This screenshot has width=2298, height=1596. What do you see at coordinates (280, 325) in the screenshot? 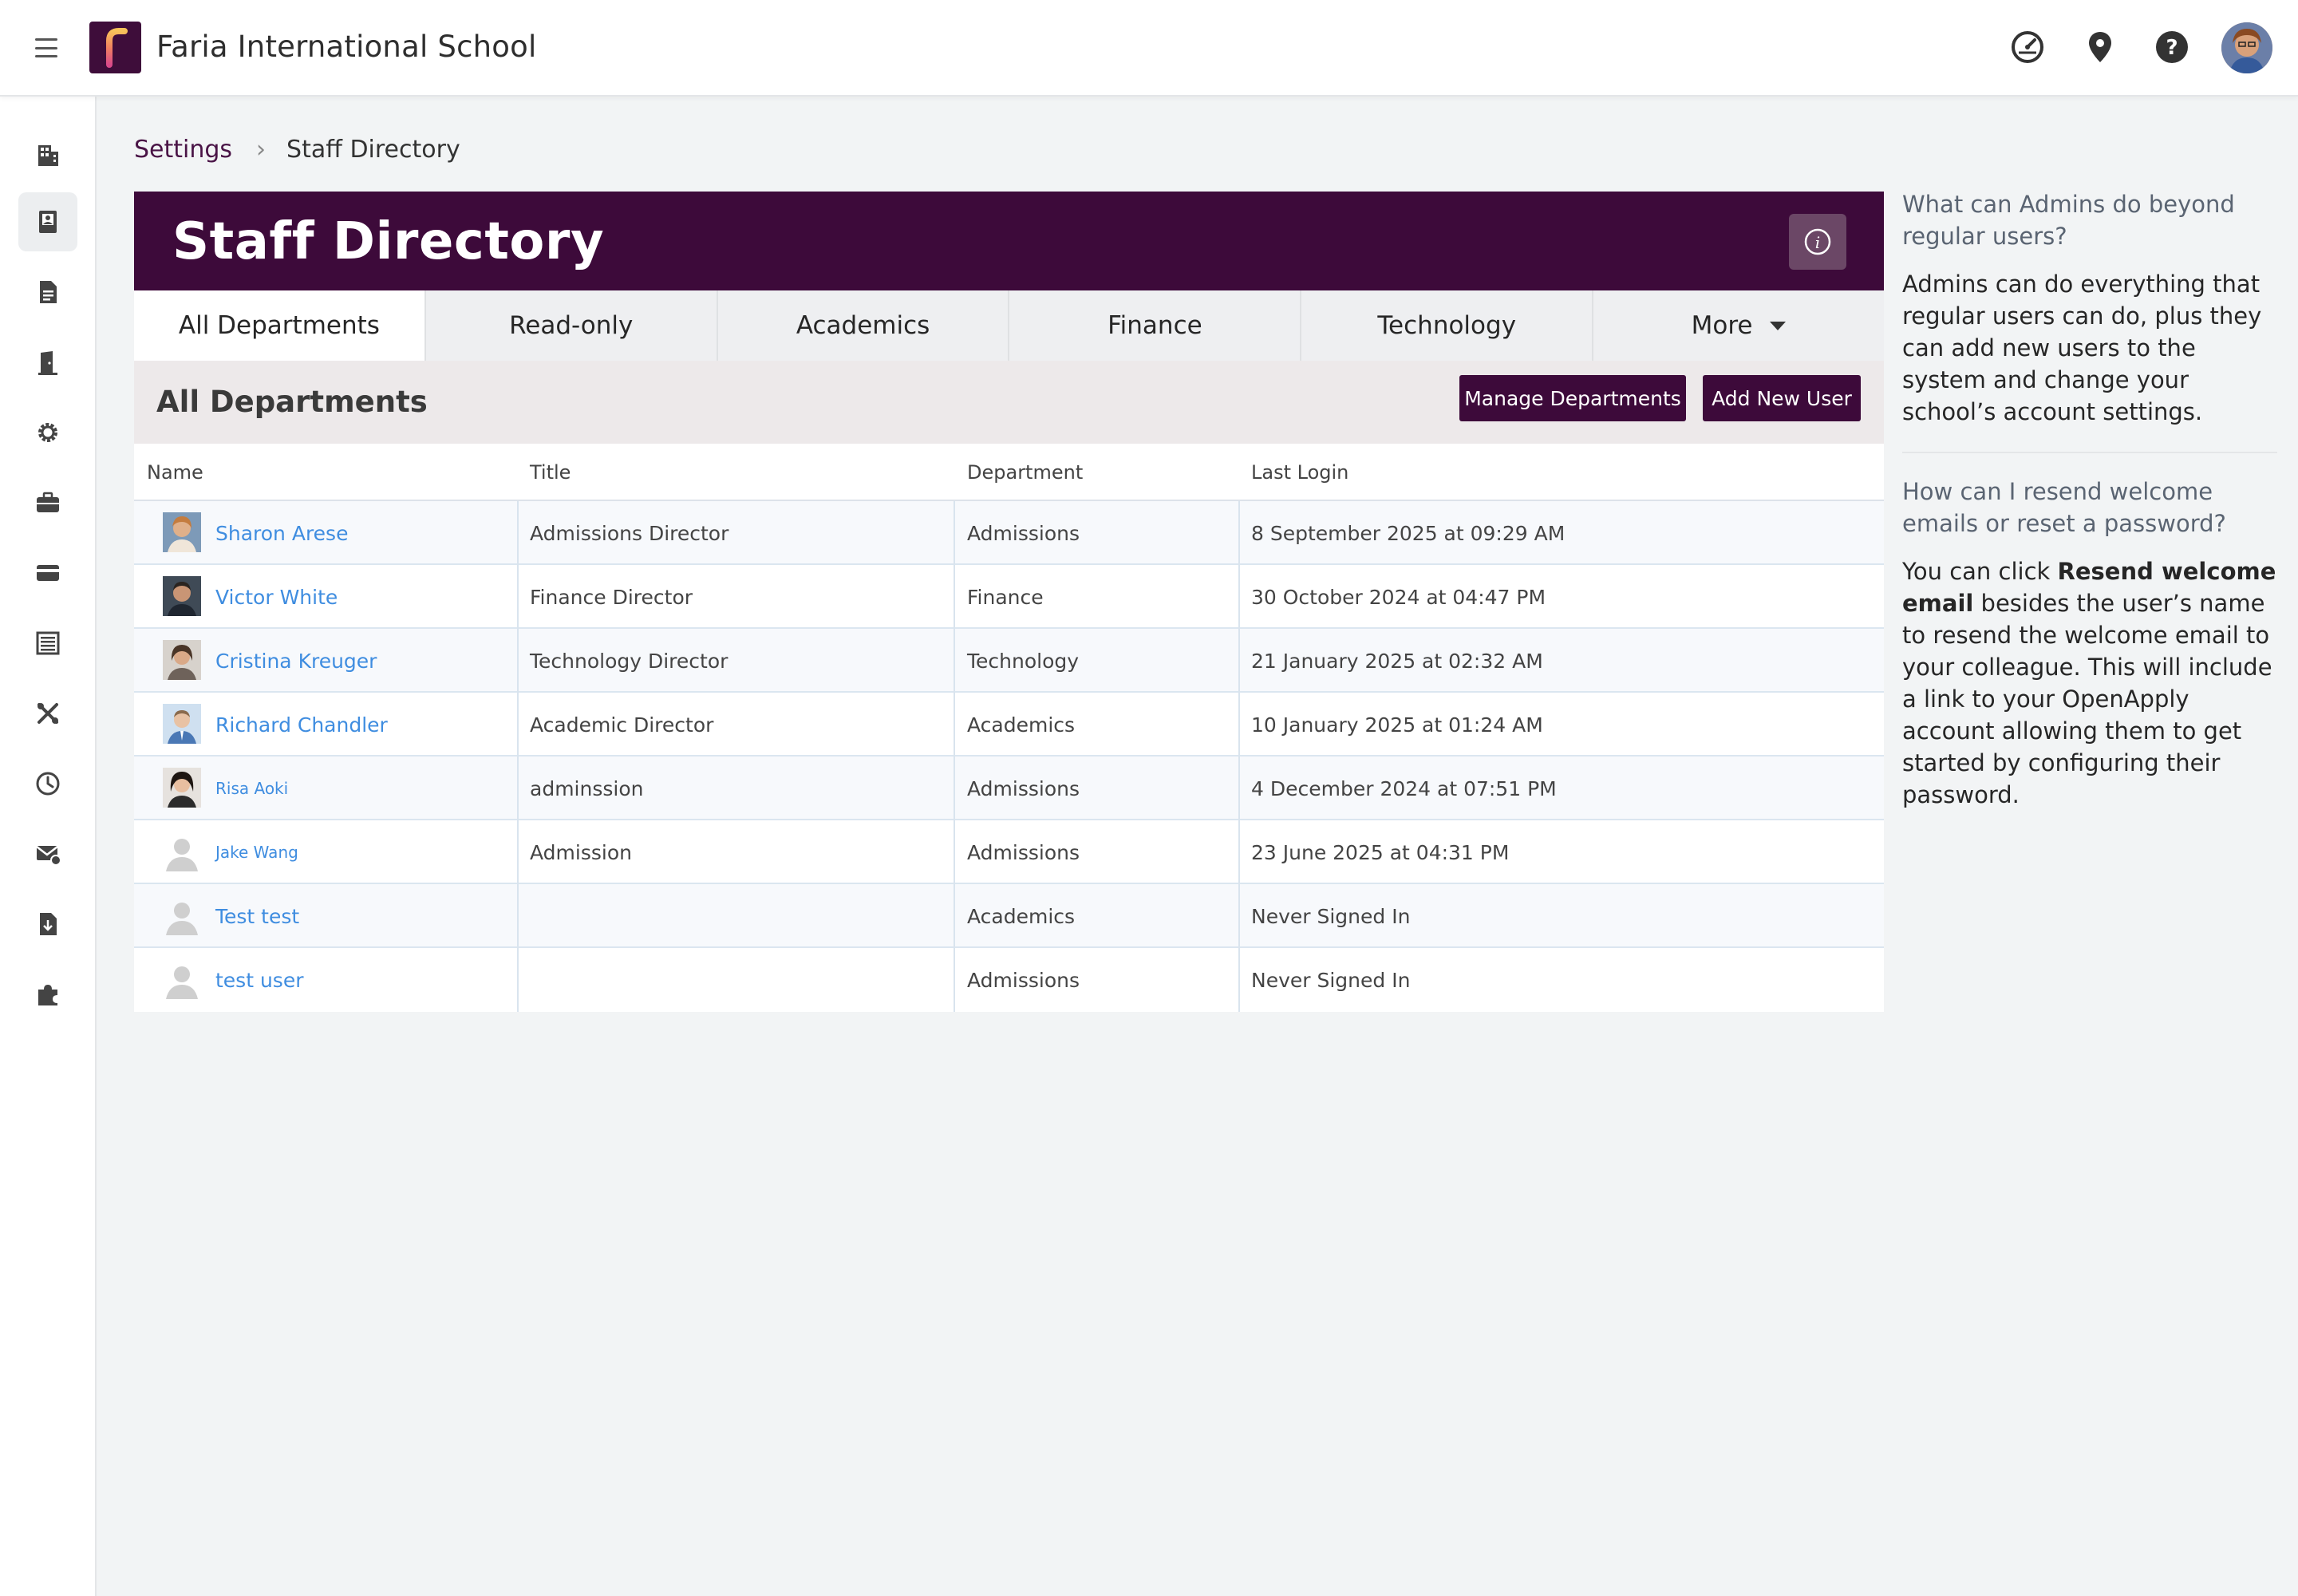
I see `tab-all-departments: All Departments` at bounding box center [280, 325].